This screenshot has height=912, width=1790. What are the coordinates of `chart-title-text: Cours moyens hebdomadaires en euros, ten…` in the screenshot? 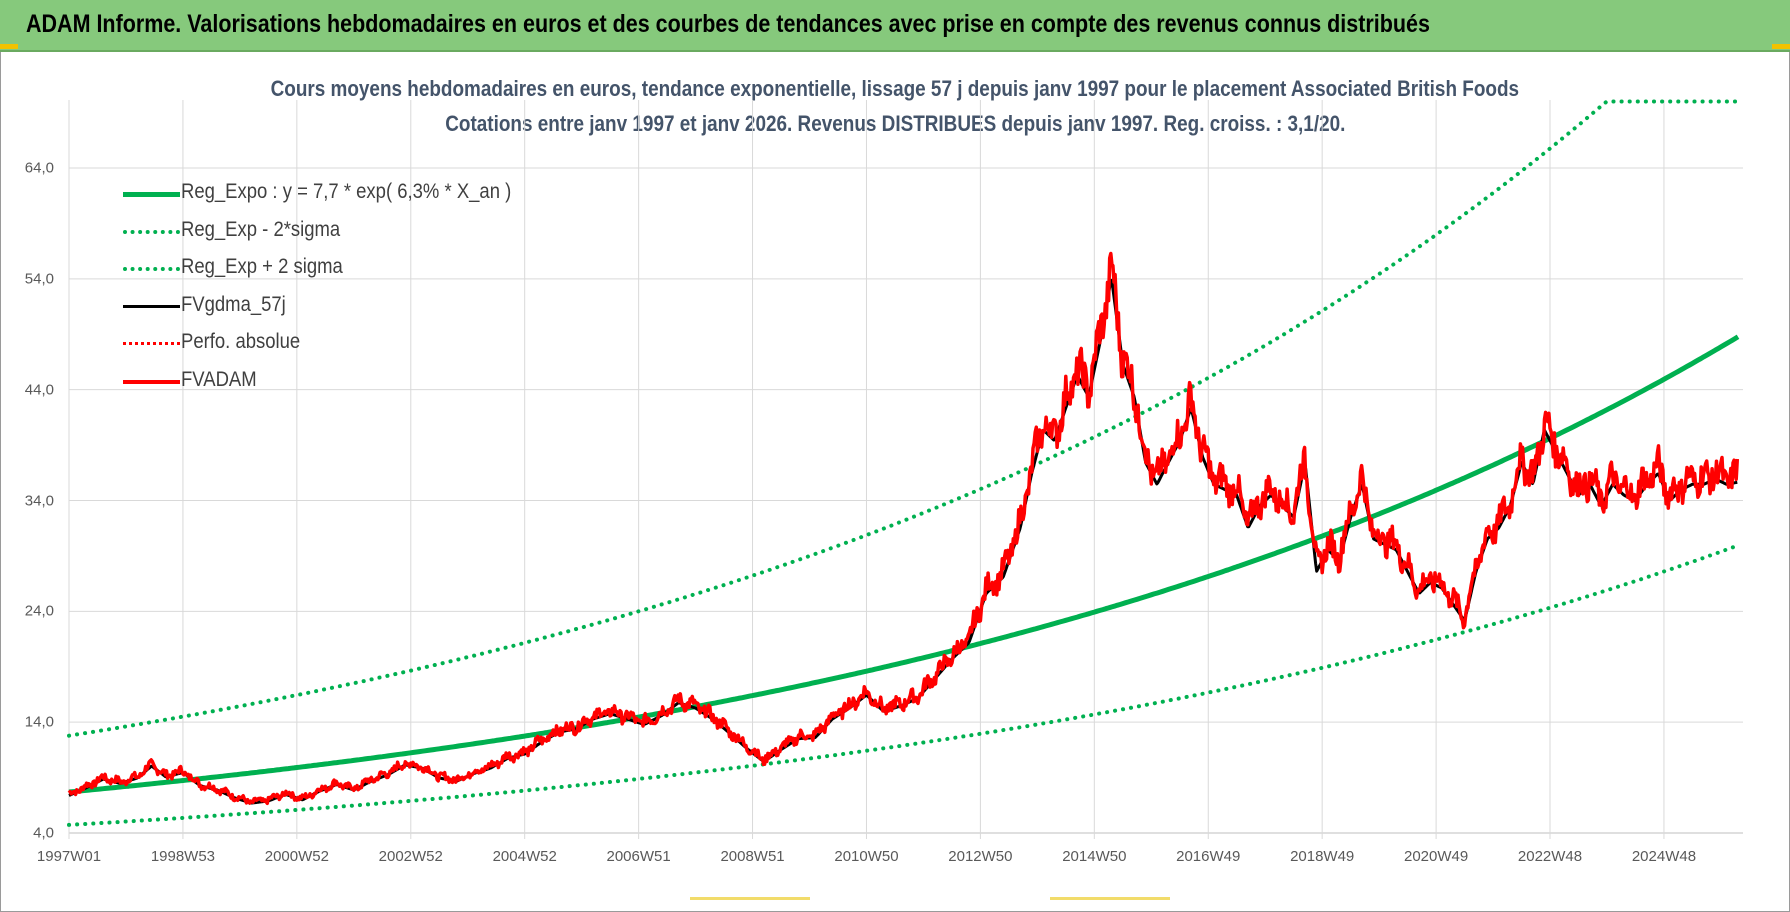 It's located at (895, 88).